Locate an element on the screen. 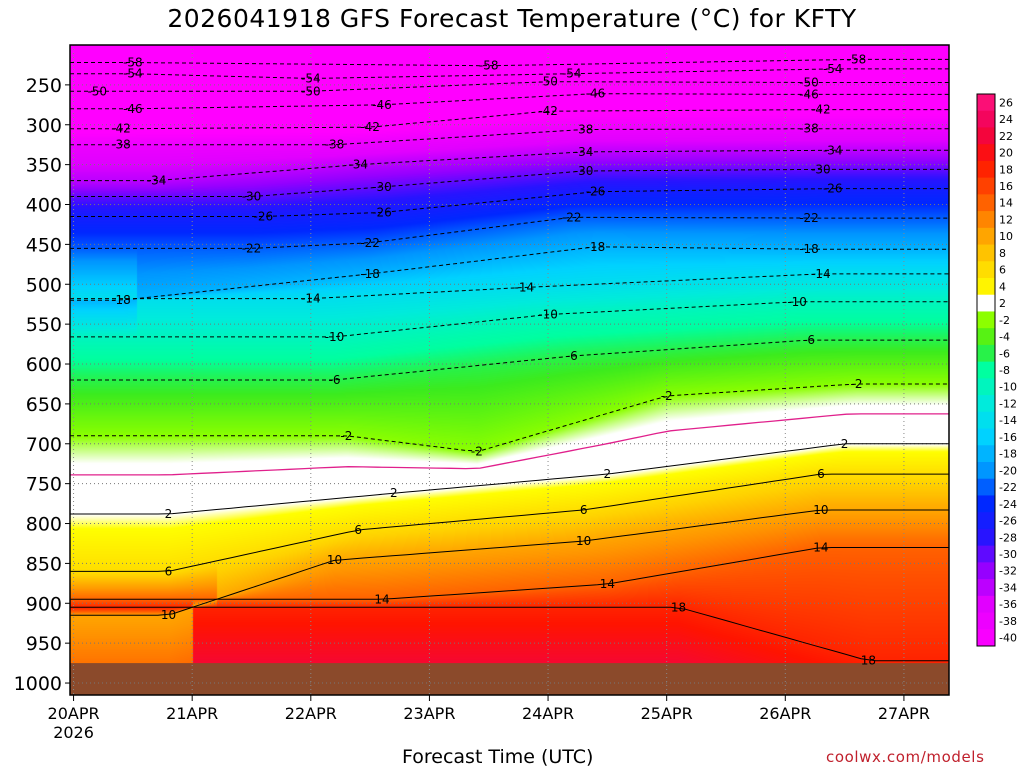 The width and height of the screenshot is (1024, 768). colorbar-label: 14 is located at coordinates (1006, 203).